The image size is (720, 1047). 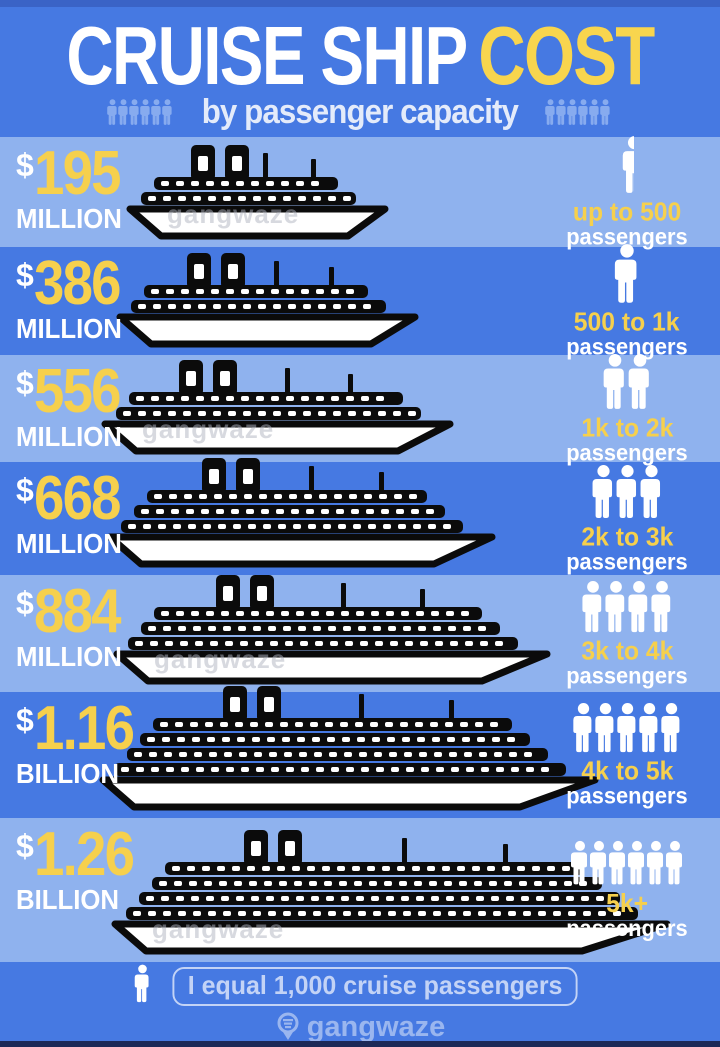 What do you see at coordinates (627, 321) in the screenshot?
I see `capacity-range-label: 500 to 1k` at bounding box center [627, 321].